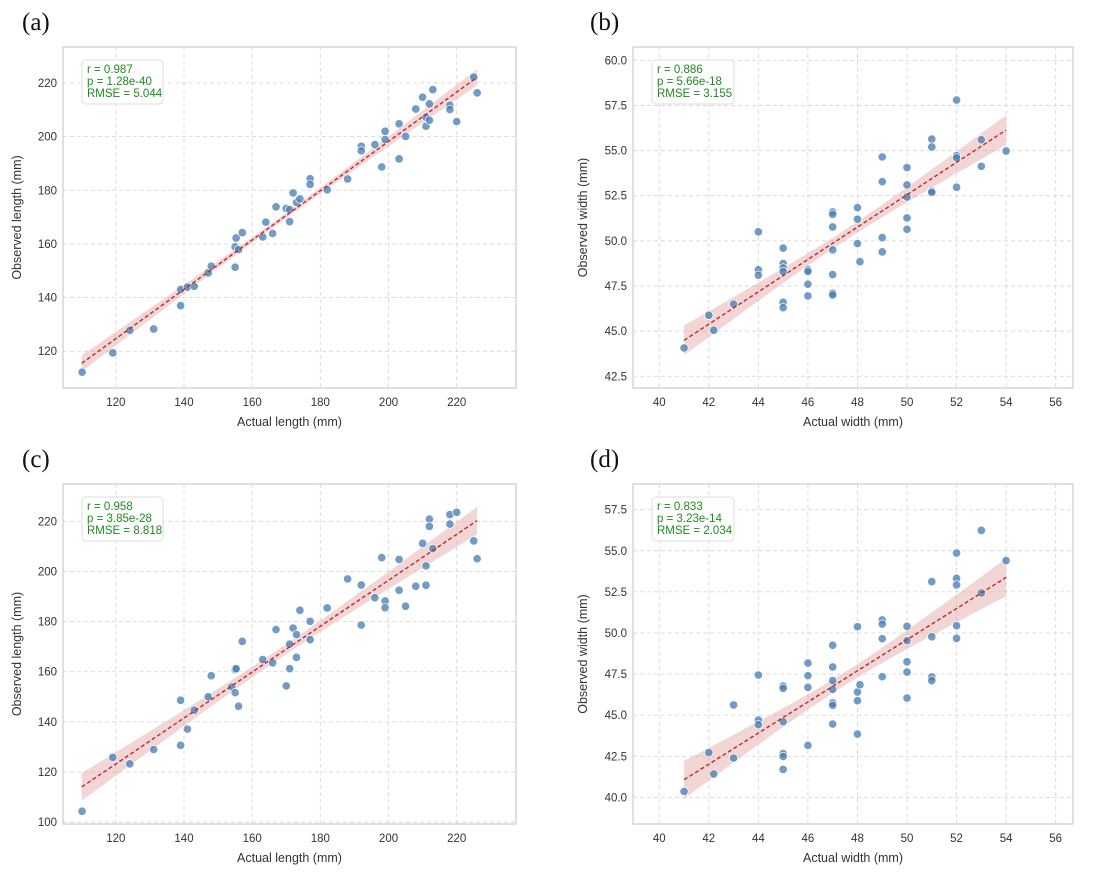  Describe the element at coordinates (124, 531) in the screenshot. I see `stats-annotation-line: RMSE = 8.818` at that location.